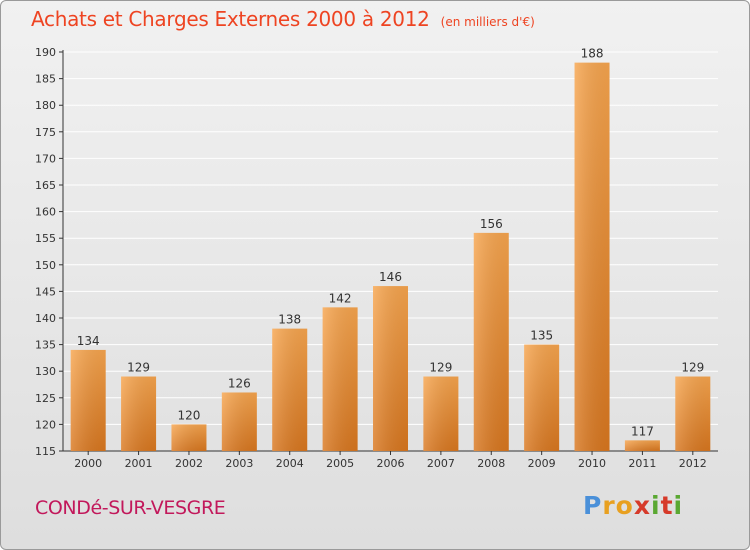 The image size is (750, 550). I want to click on commune-name: CONDé-SUR-VESGRE, so click(130, 508).